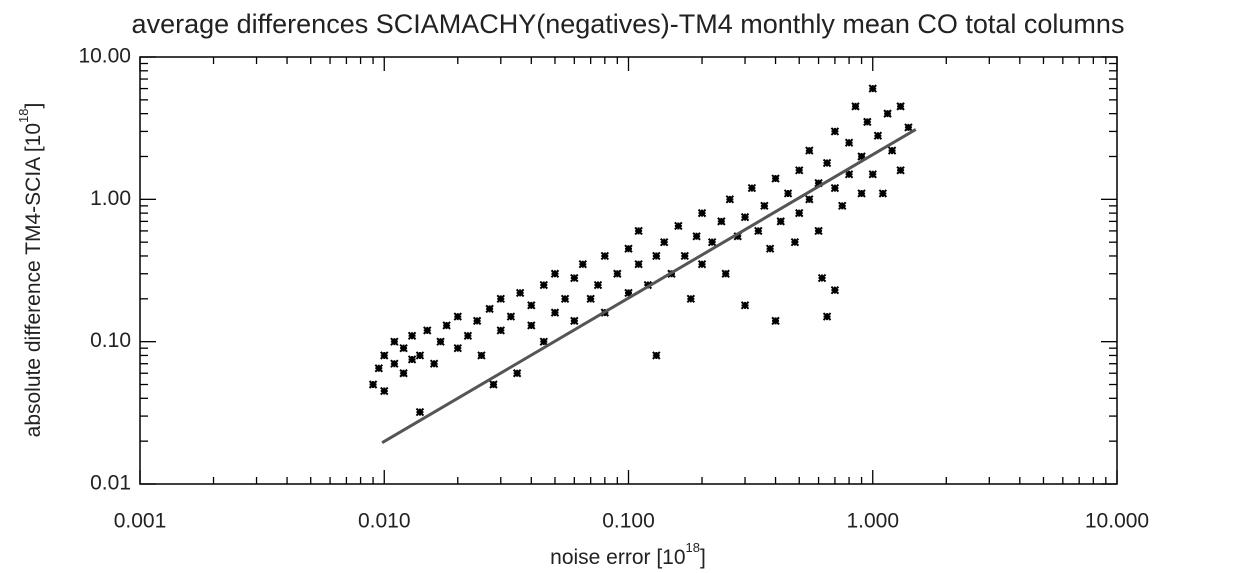 The image size is (1239, 573). I want to click on y-axis-label-end: ], so click(33, 106).